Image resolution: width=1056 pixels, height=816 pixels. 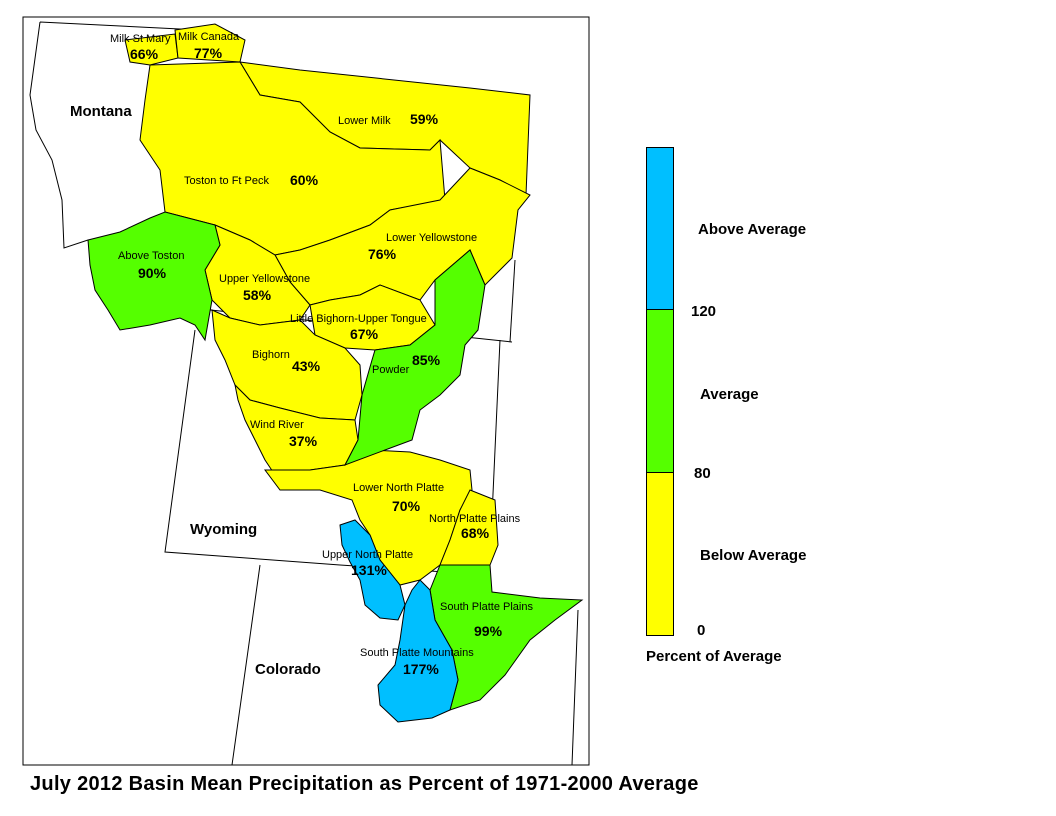 I want to click on basin-name-toston-ft-peck: Toston to Ft Peck, so click(x=226, y=181).